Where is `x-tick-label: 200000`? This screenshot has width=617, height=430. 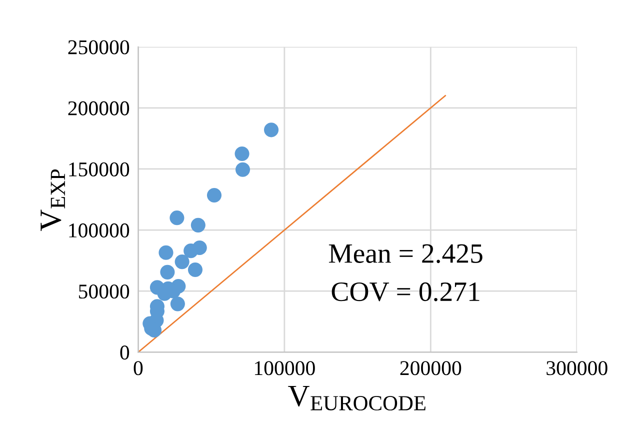
x-tick-label: 200000 is located at coordinates (431, 368).